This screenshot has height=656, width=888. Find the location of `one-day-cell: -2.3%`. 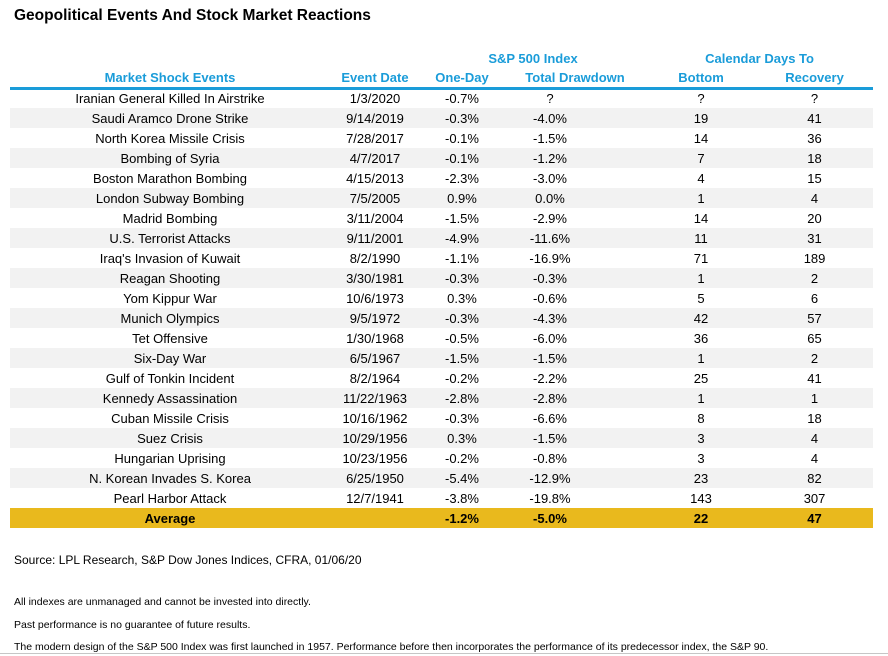

one-day-cell: -2.3% is located at coordinates (462, 178).